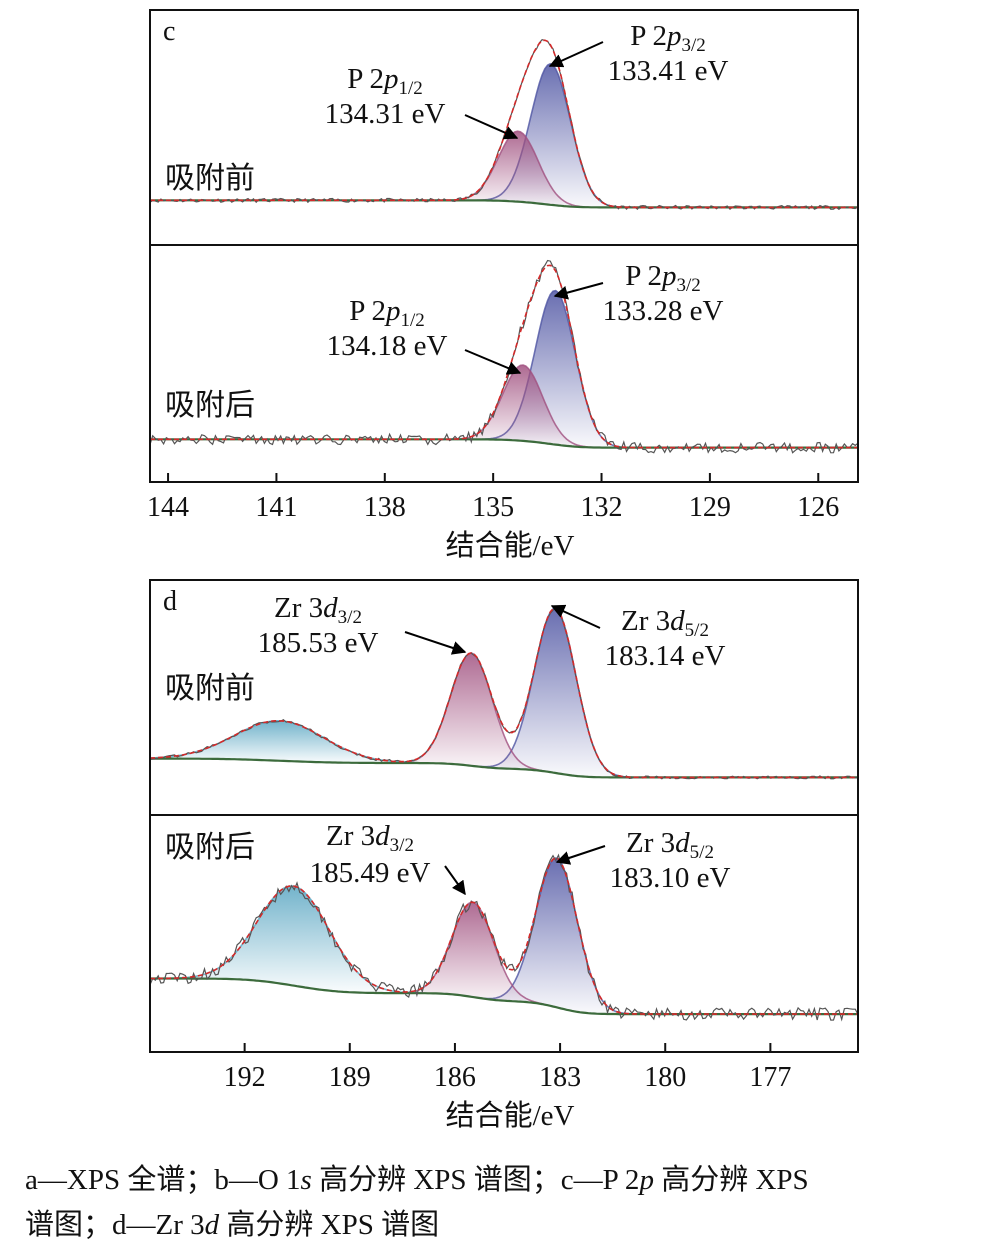 The width and height of the screenshot is (1000, 1258). What do you see at coordinates (387, 346) in the screenshot?
I see `peak-energy-label: 134.18 eV` at bounding box center [387, 346].